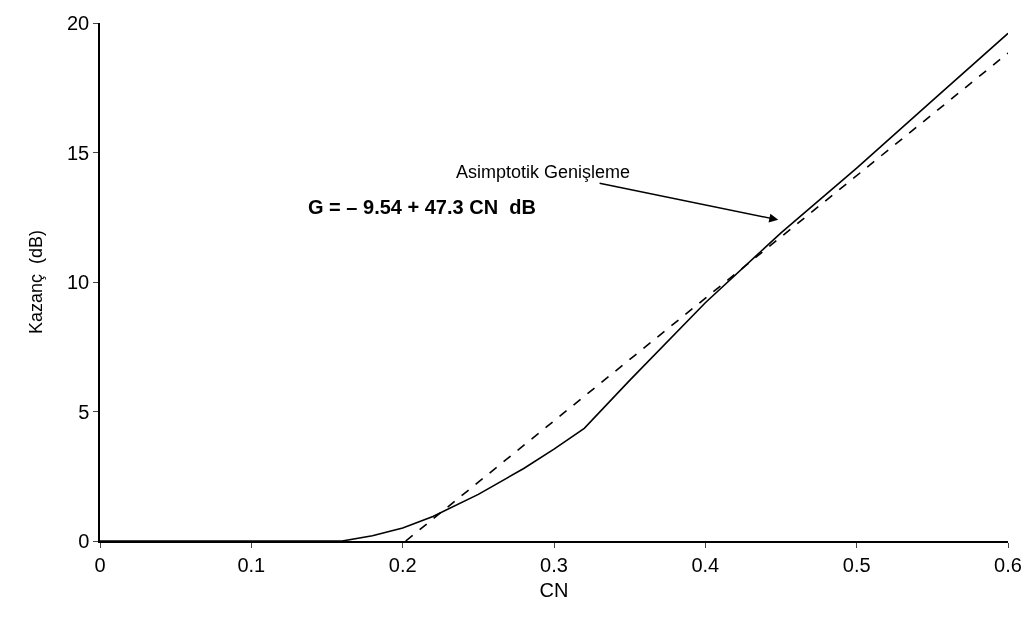 The width and height of the screenshot is (1034, 621). What do you see at coordinates (705, 564) in the screenshot?
I see `x-tick-label: 0.4` at bounding box center [705, 564].